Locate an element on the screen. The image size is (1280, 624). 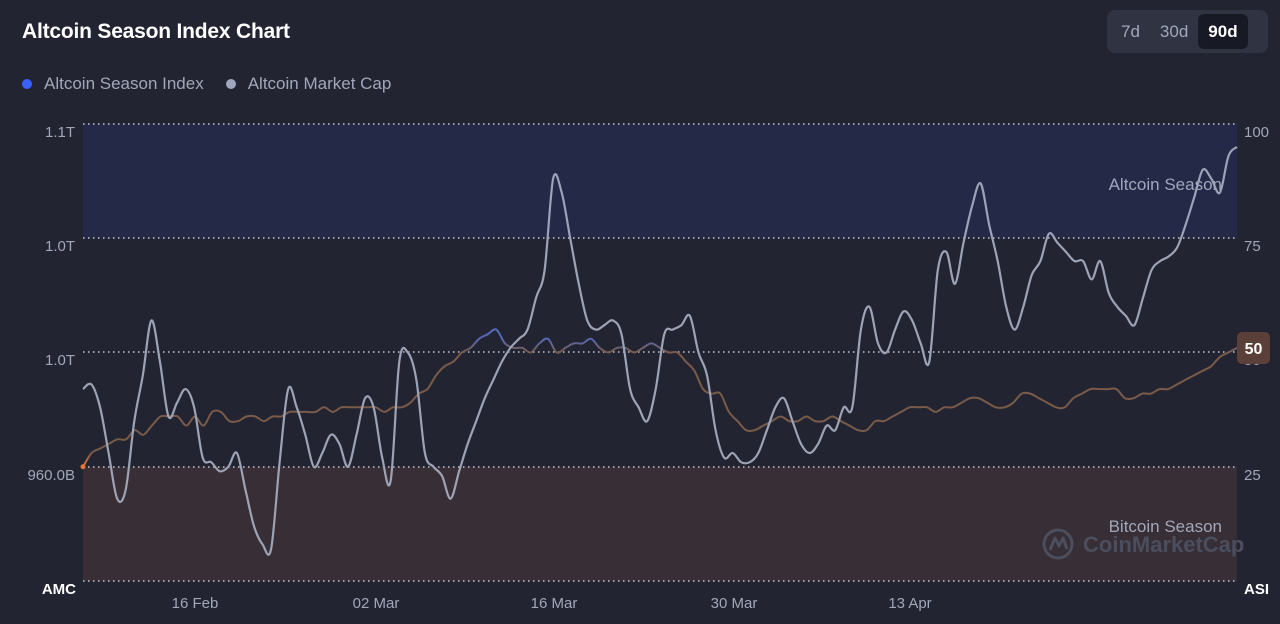
left-tick-label: 1.1T is located at coordinates (60, 132).